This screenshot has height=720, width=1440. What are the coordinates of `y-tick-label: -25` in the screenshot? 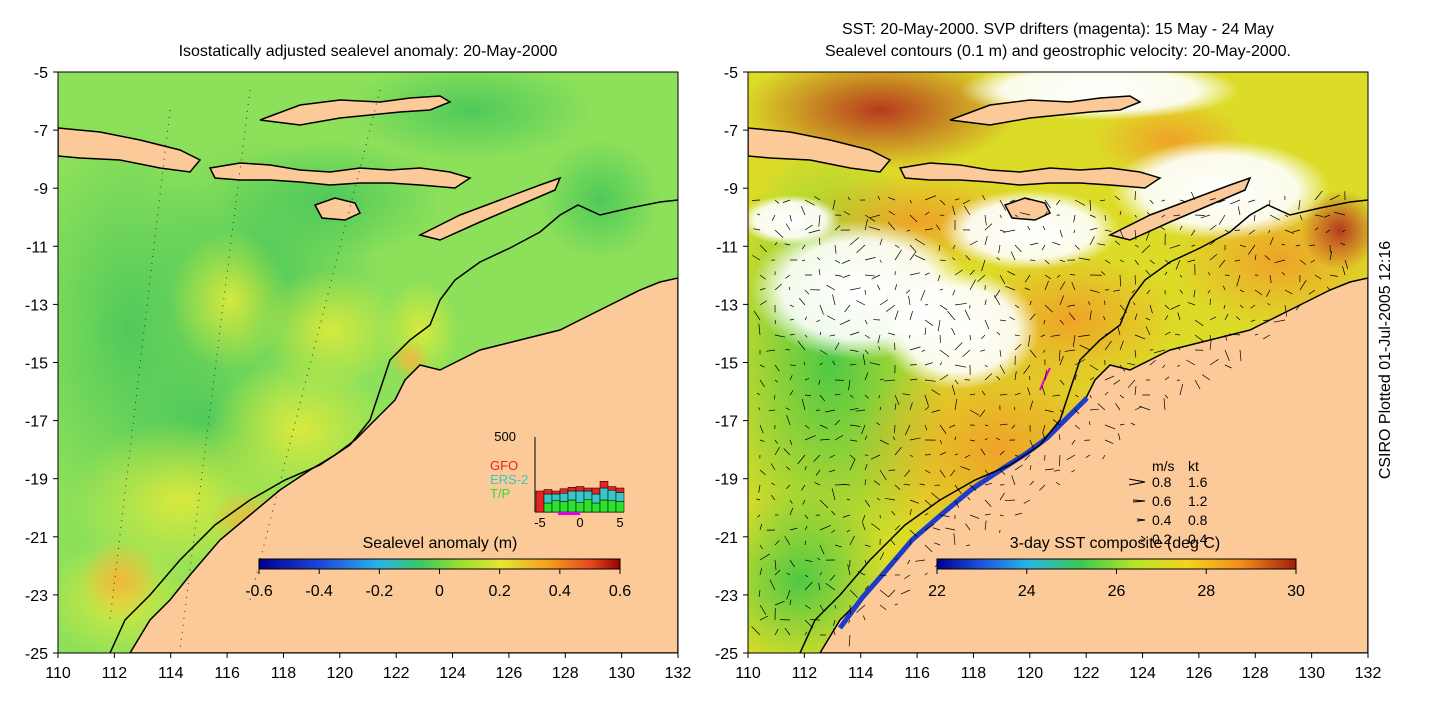 It's located at (36, 654).